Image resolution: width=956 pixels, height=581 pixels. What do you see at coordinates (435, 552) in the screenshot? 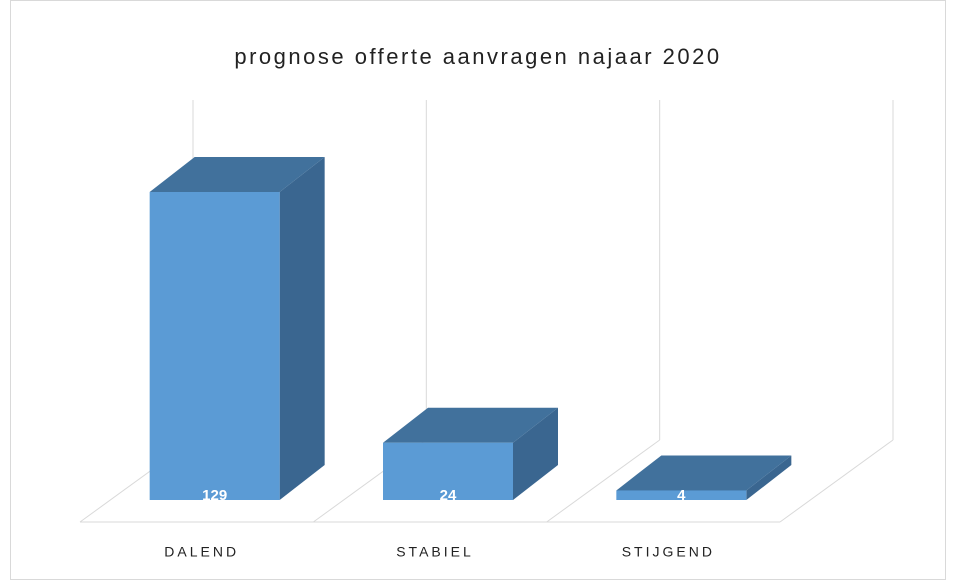
I see `x-tick-label: STABIEL` at bounding box center [435, 552].